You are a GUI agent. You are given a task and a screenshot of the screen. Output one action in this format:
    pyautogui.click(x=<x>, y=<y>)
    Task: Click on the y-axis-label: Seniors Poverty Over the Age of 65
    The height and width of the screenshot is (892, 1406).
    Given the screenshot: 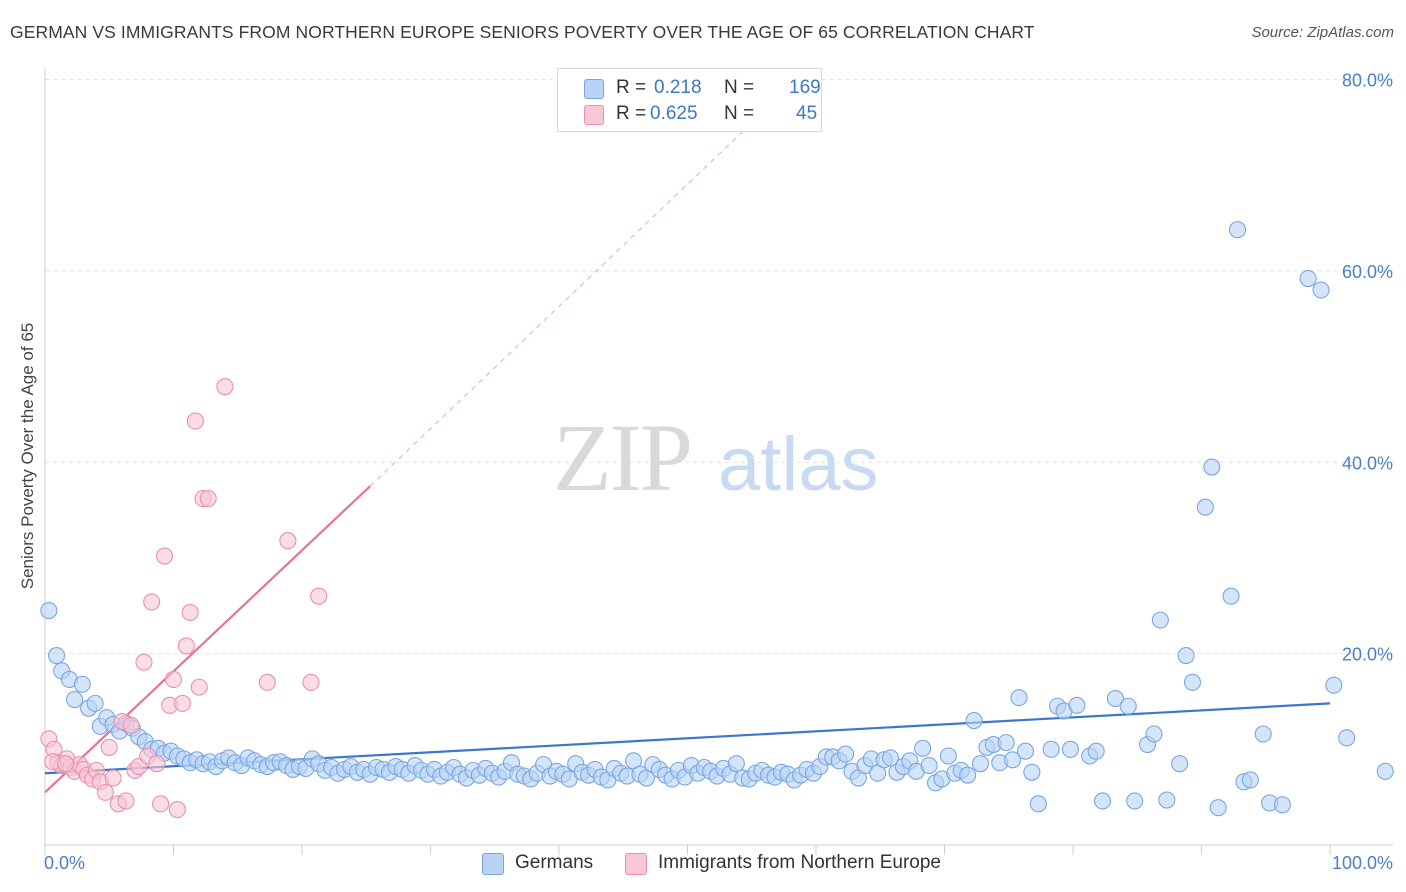 What is the action you would take?
    pyautogui.click(x=27, y=456)
    